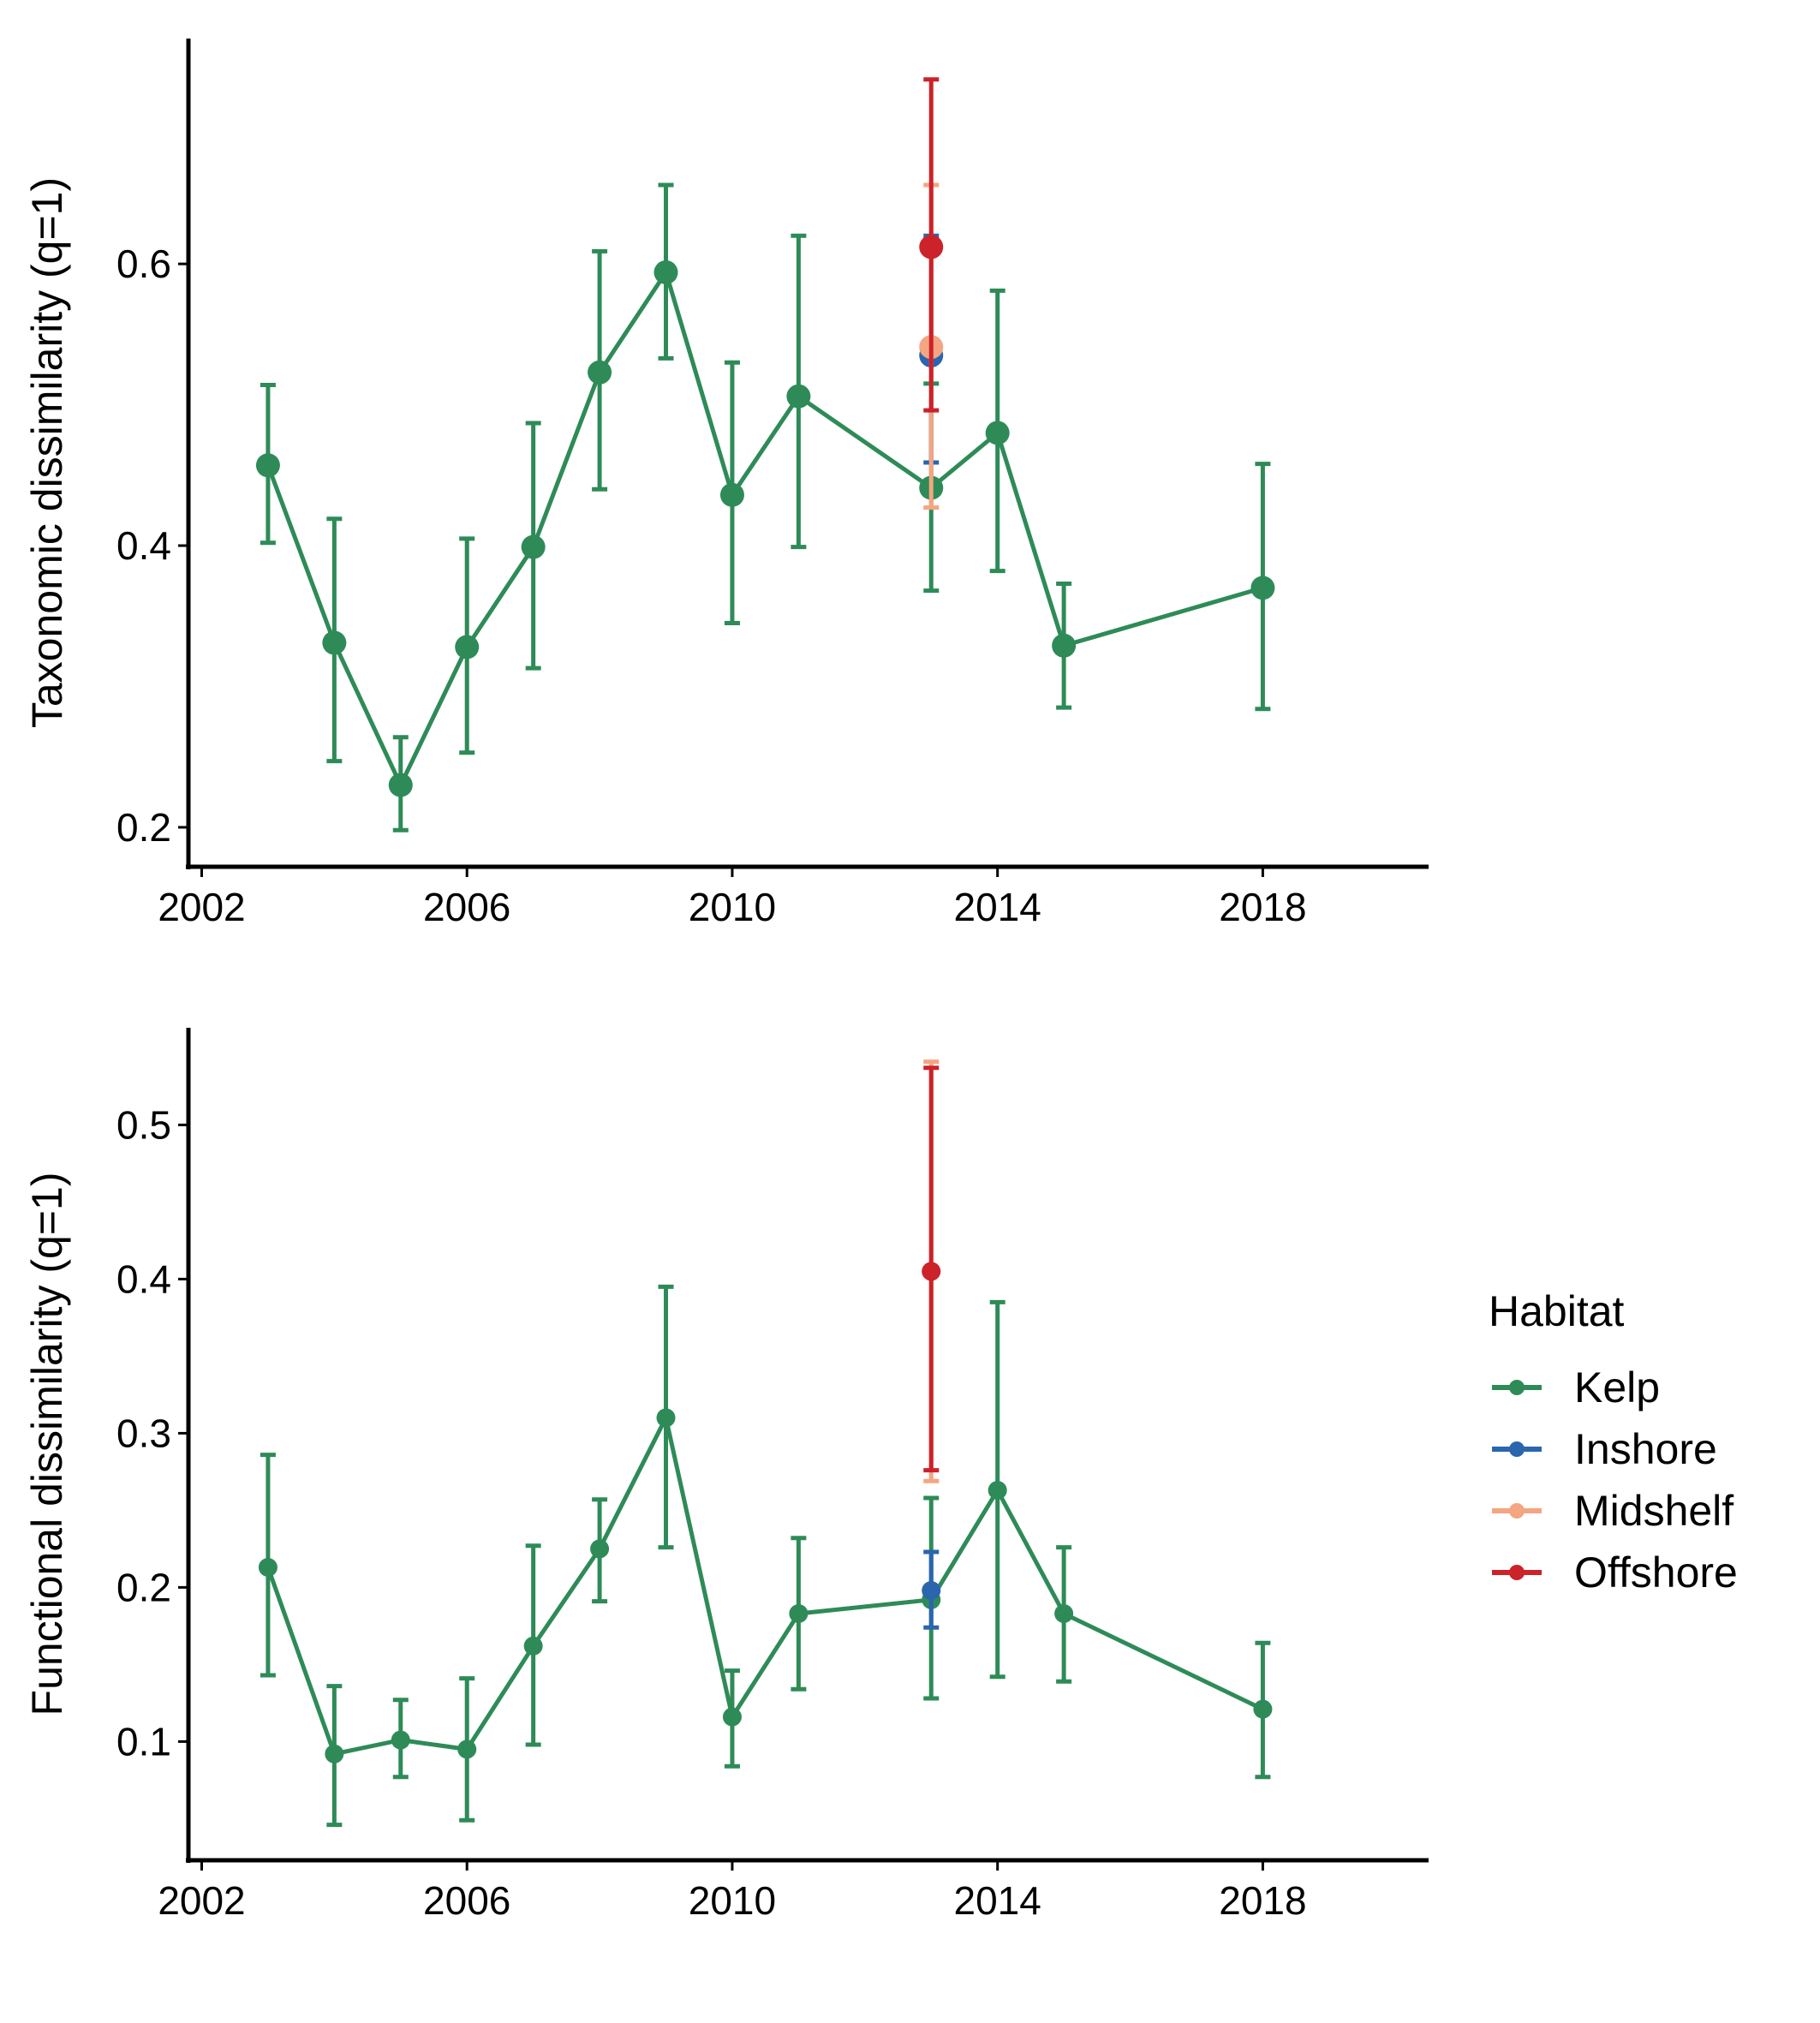 The width and height of the screenshot is (1820, 2023). I want to click on legend: Habitat Kelp Inshore Midshelf Offshore, so click(1613, 1441).